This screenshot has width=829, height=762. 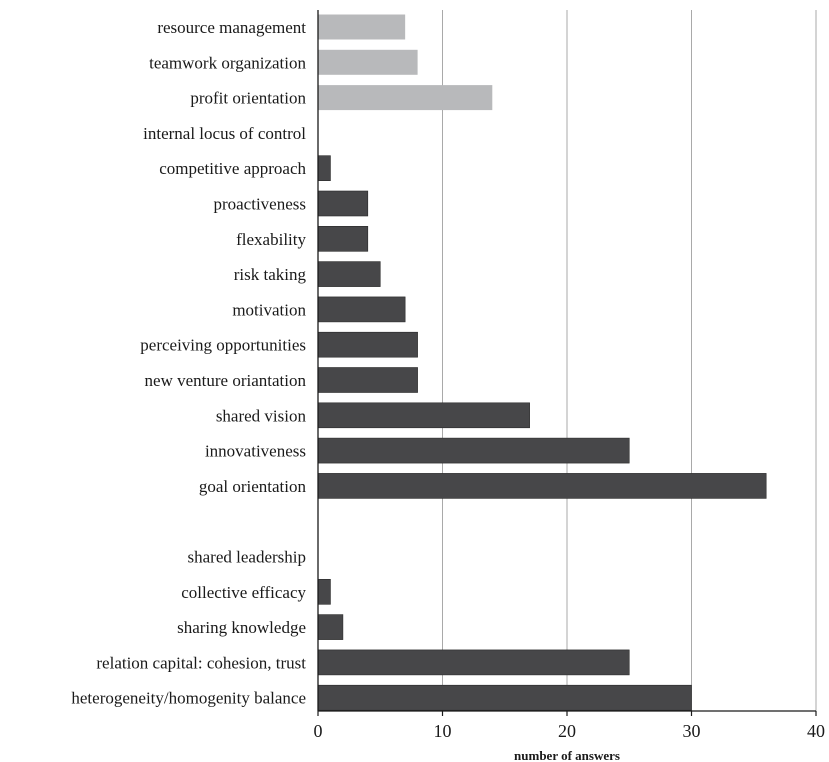 What do you see at coordinates (269, 309) in the screenshot?
I see `category-label: motivation` at bounding box center [269, 309].